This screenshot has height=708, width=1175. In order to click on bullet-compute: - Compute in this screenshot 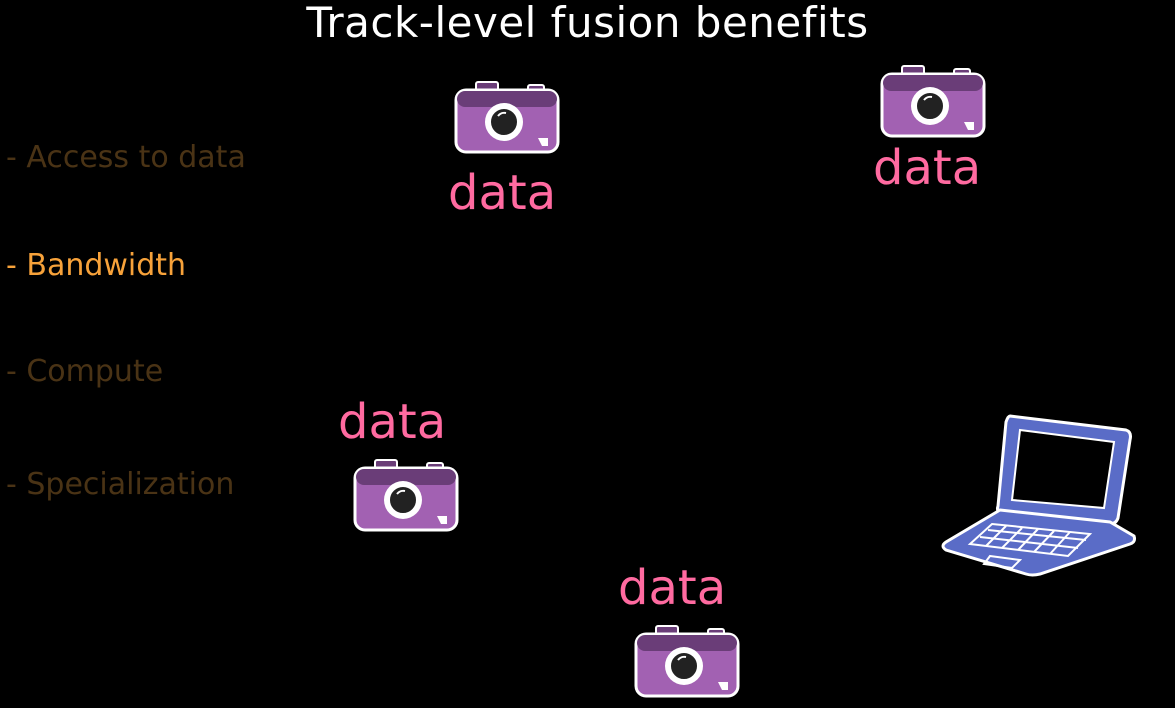, I will do `click(85, 371)`.